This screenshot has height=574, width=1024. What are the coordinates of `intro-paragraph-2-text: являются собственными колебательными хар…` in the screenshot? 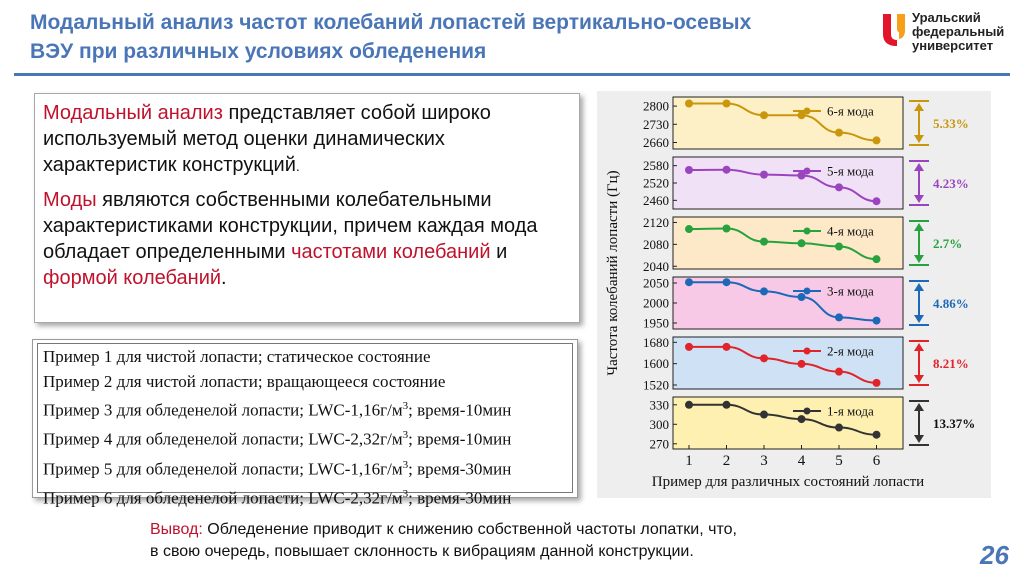 It's located at (290, 226).